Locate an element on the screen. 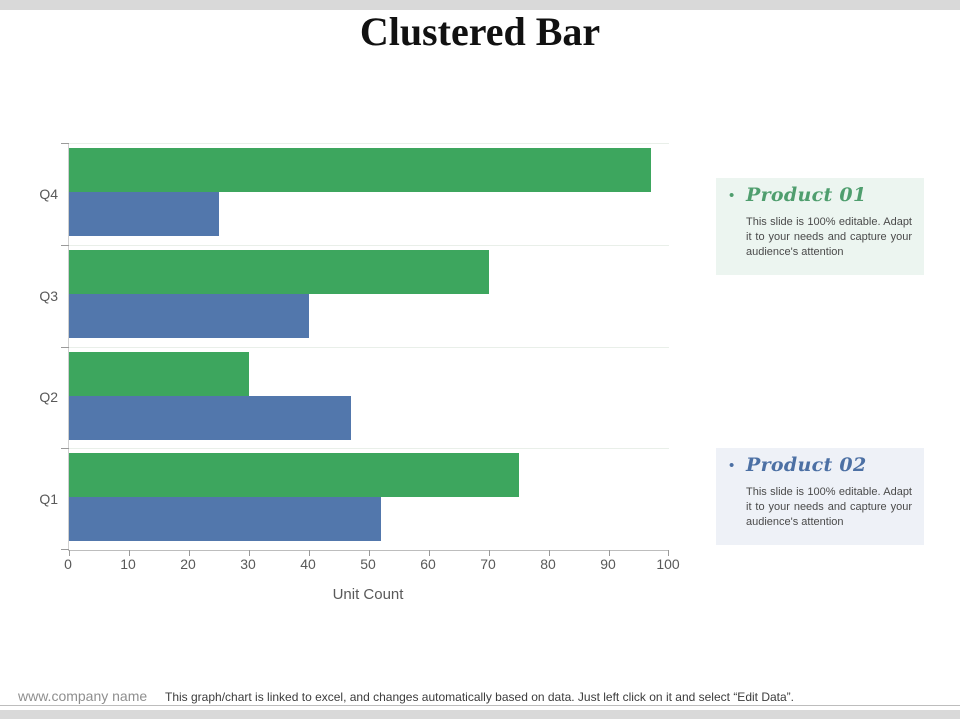 Image resolution: width=960 pixels, height=720 pixels. x-tick-label-70: 70 is located at coordinates (488, 564).